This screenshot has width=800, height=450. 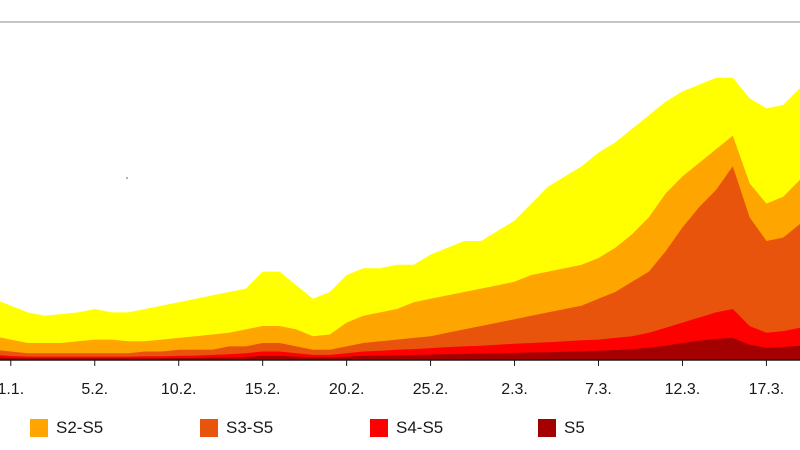 What do you see at coordinates (420, 427) in the screenshot?
I see `legend-label-s4-s5: S4-S5` at bounding box center [420, 427].